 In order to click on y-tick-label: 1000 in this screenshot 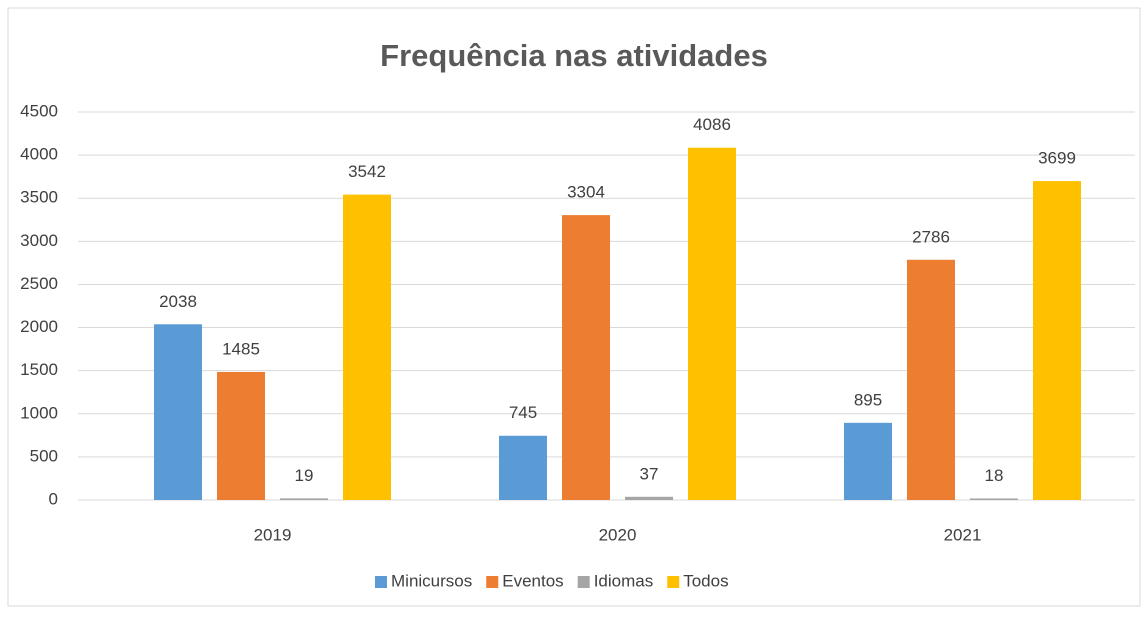, I will do `click(39, 412)`.